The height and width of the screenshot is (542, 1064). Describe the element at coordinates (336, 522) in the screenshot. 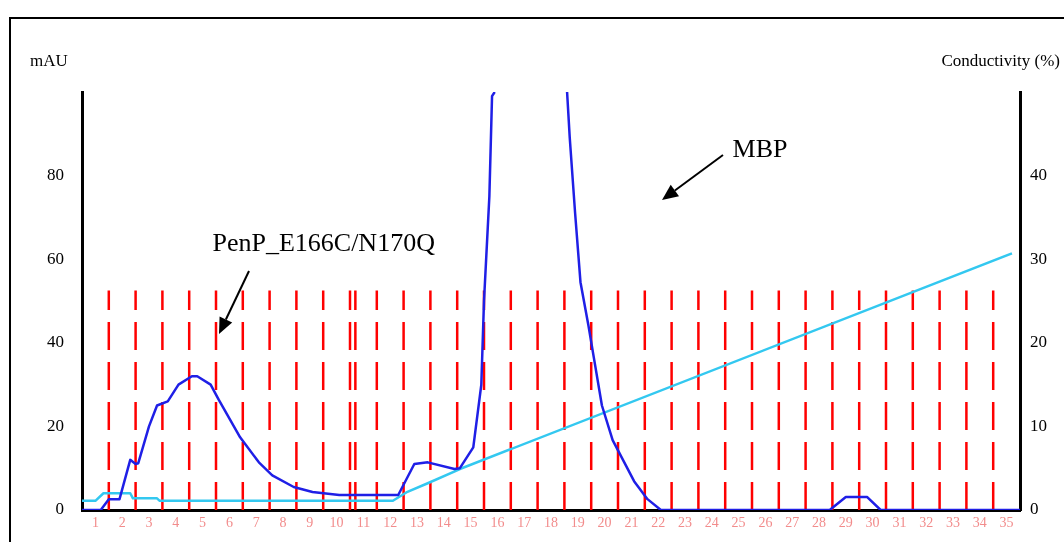

I see `x-tick-label: 10` at that location.